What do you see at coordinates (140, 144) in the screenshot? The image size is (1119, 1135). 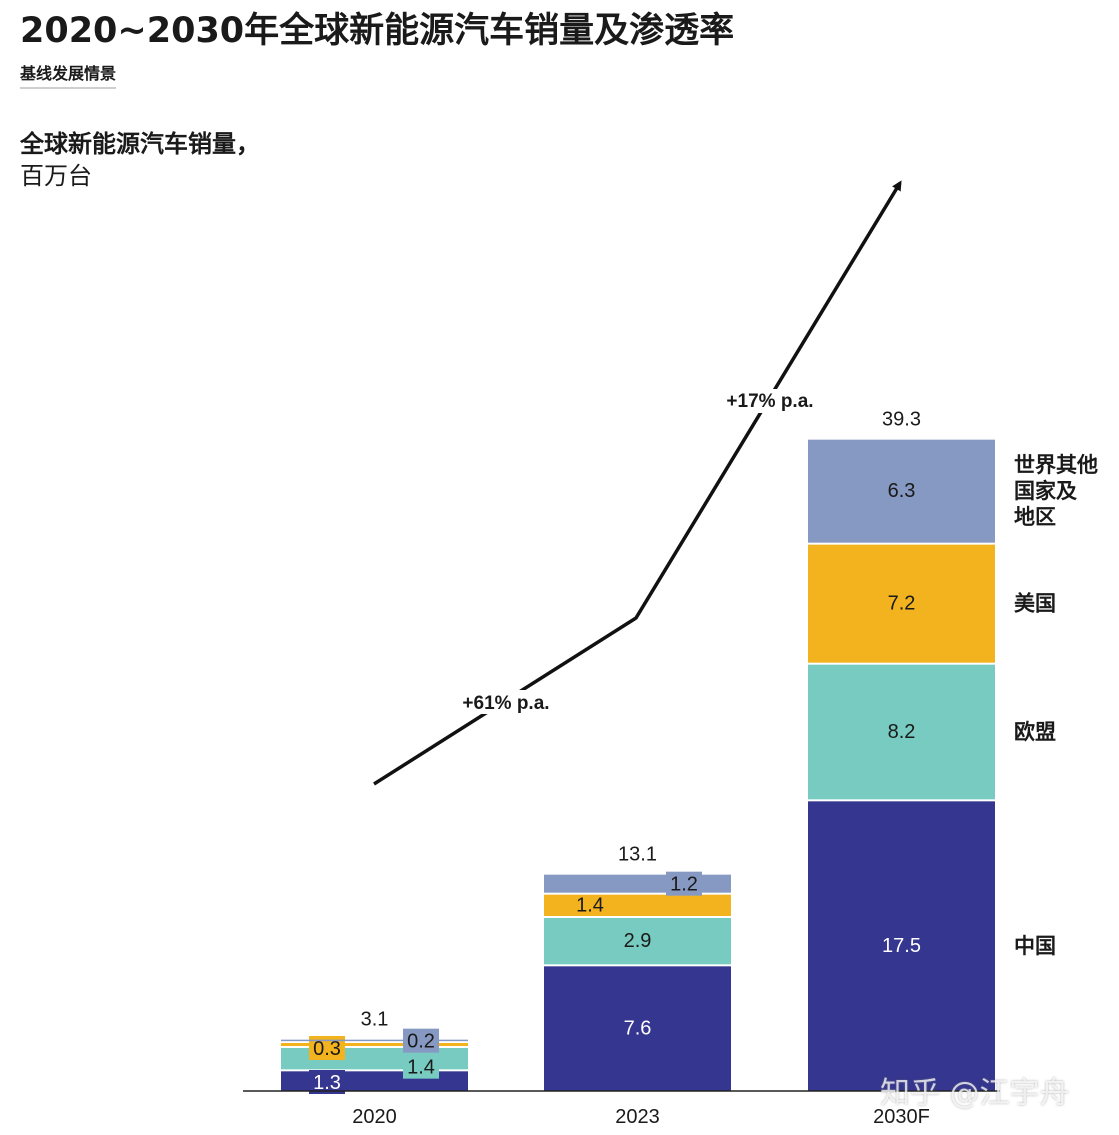 I see `y-axis-label: 全球新能源汽车销量，` at bounding box center [140, 144].